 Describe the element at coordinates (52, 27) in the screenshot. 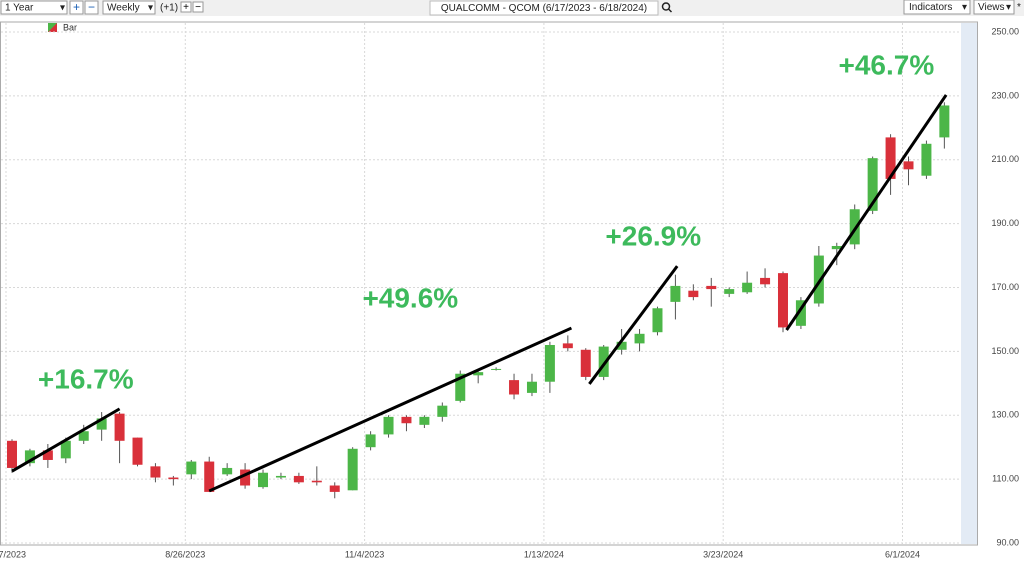

I see `legend-swatch` at that location.